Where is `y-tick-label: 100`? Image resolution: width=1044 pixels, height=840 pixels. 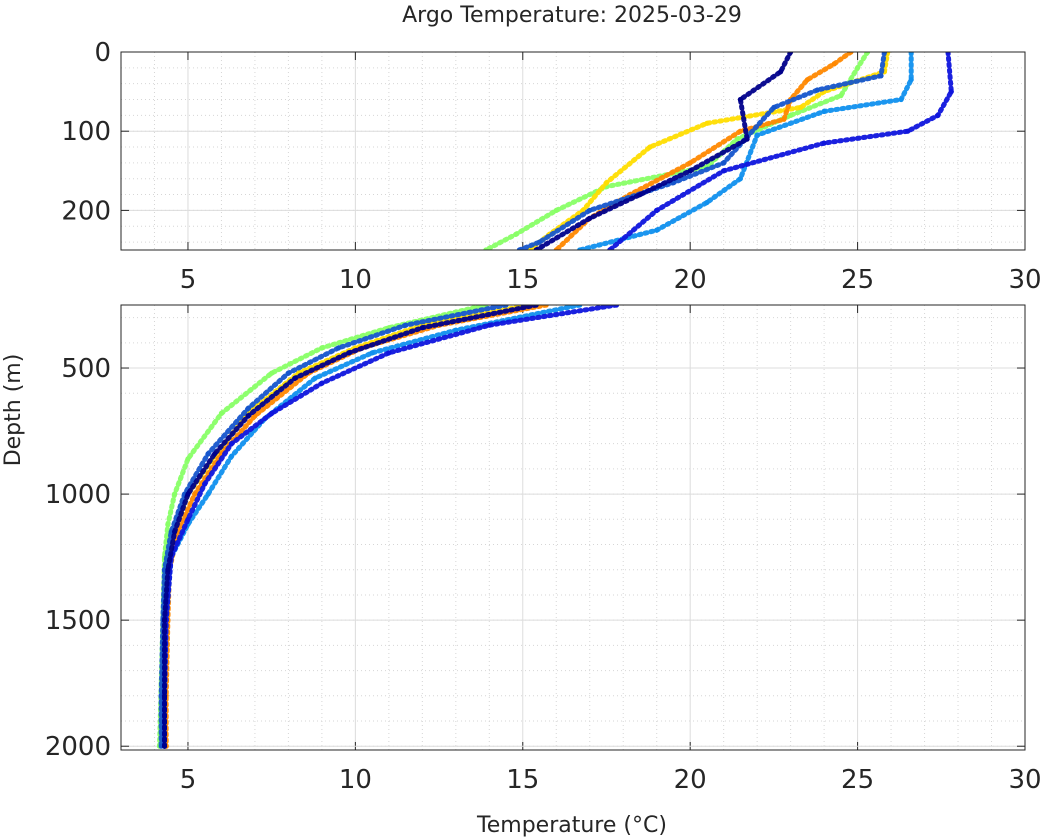 y-tick-label: 100 is located at coordinates (86, 132).